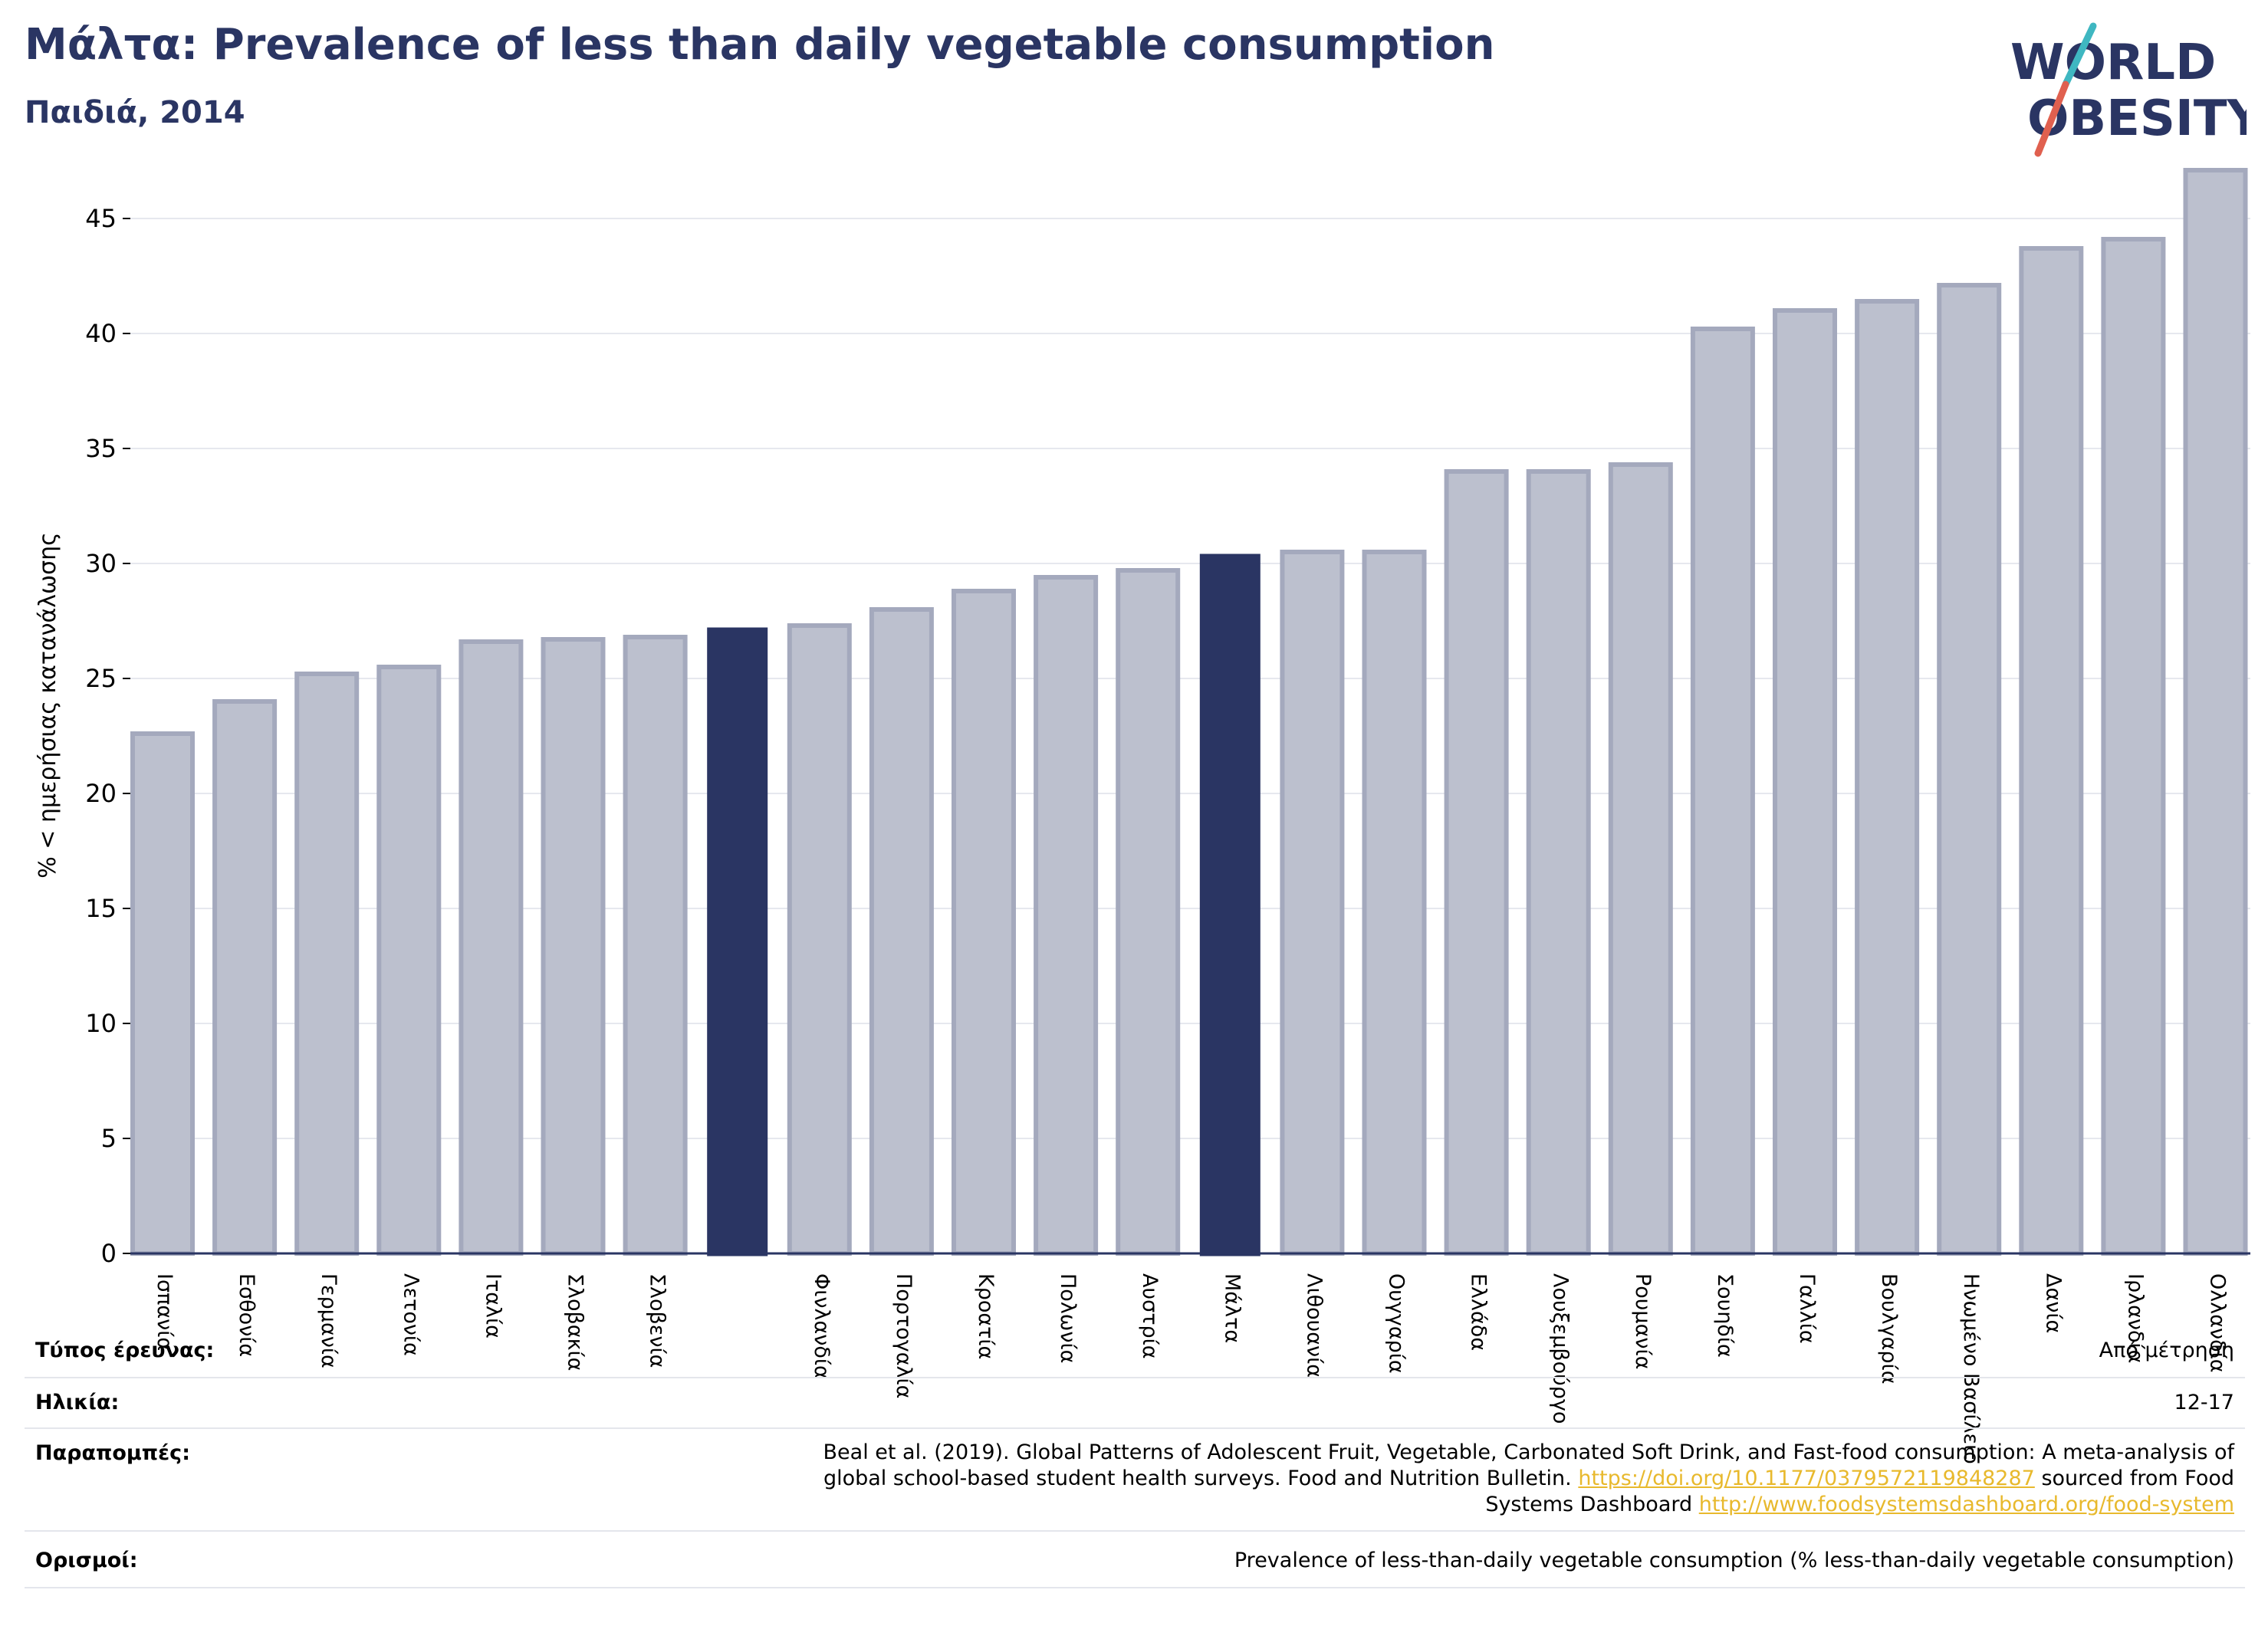 The width and height of the screenshot is (2268, 1626). Describe the element at coordinates (2079, 55) in the screenshot. I see `logo-slash-teal` at that location.